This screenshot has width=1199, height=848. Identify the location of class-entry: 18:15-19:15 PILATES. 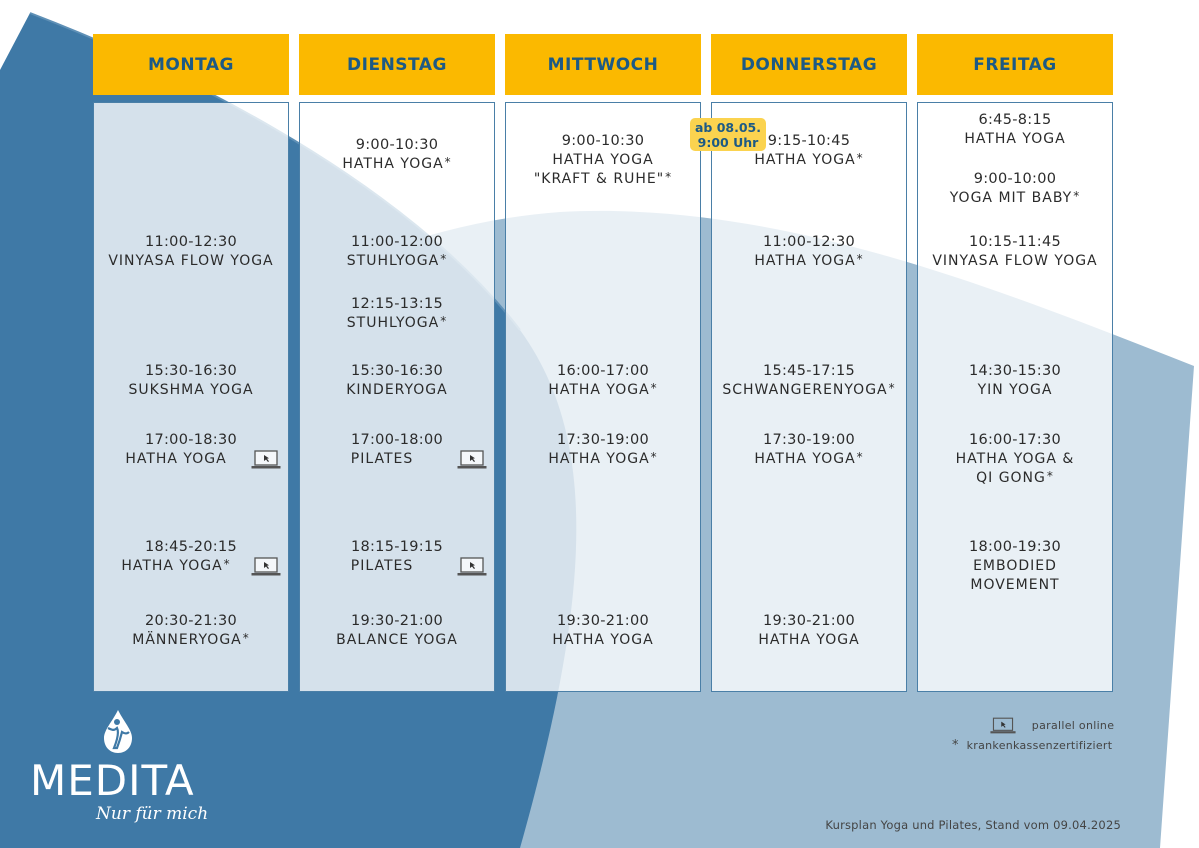
(397, 557).